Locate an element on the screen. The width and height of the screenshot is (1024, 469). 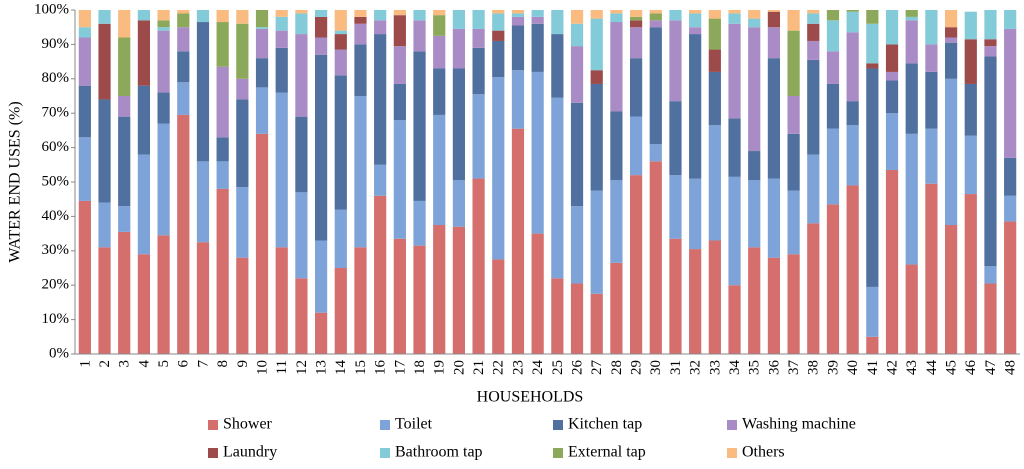
y-tick-label: 20% is located at coordinates (56, 285).